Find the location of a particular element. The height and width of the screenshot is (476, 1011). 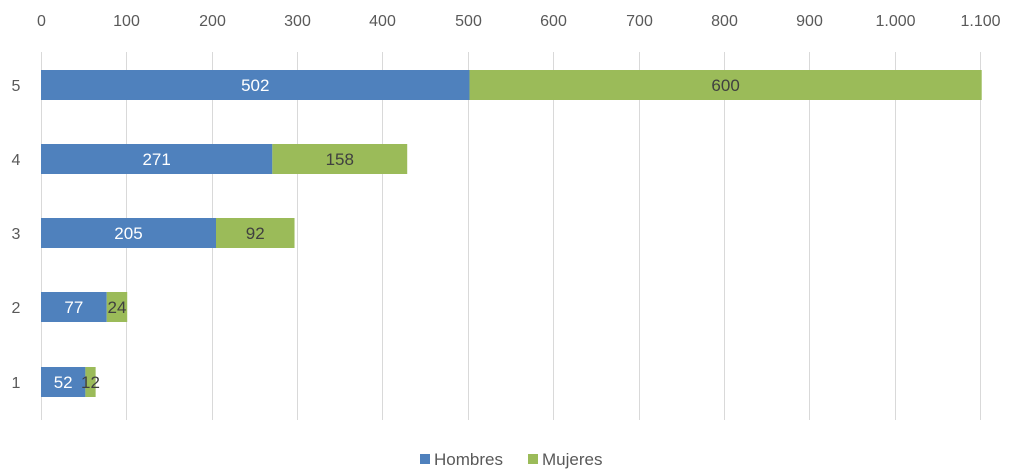

legend-swatch-mujeres is located at coordinates (533, 459).